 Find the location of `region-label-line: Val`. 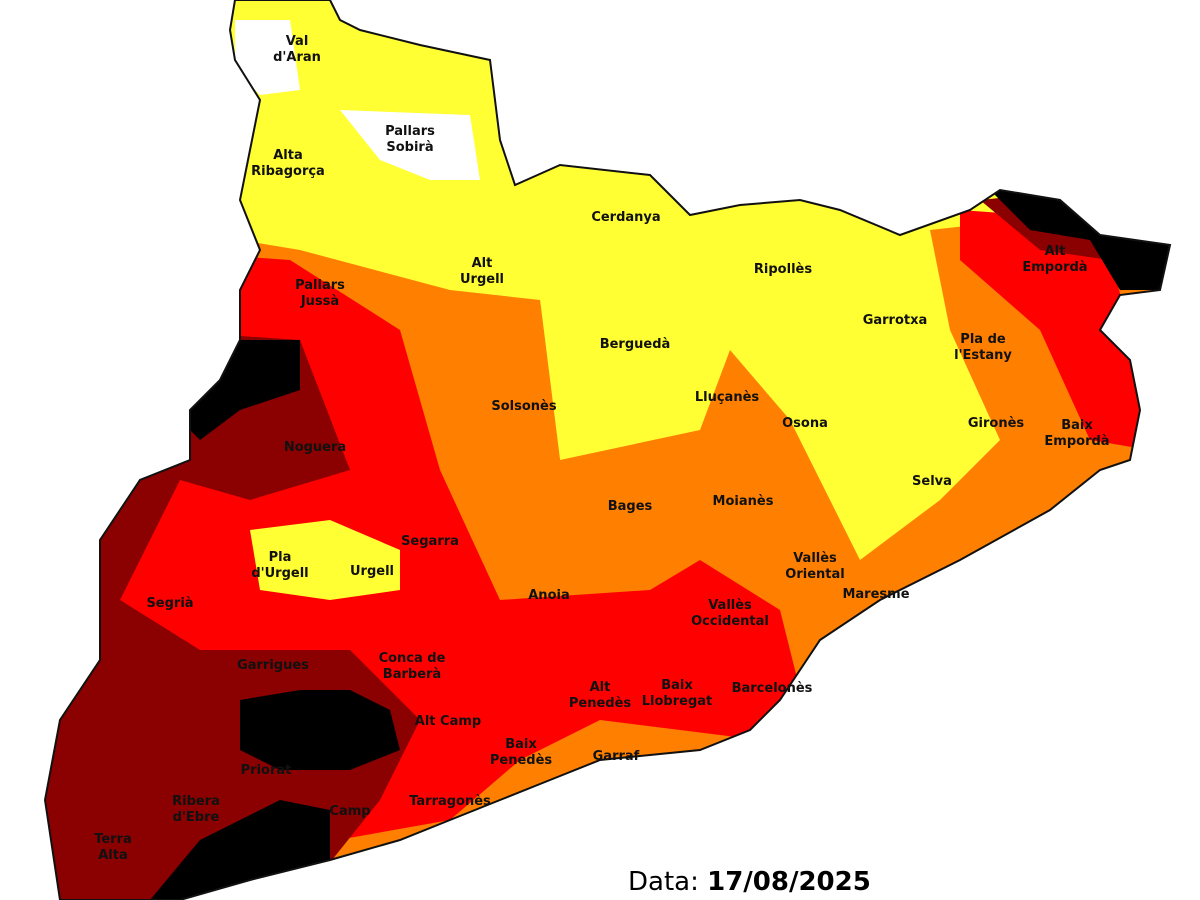

region-label-line: Val is located at coordinates (297, 41).